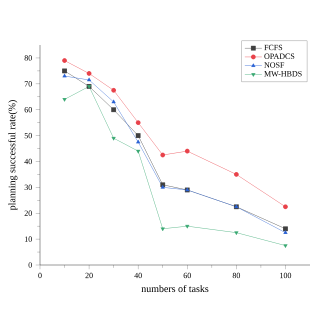  Describe the element at coordinates (174, 288) in the screenshot. I see `x-axis-title: numbers of tasks` at that location.